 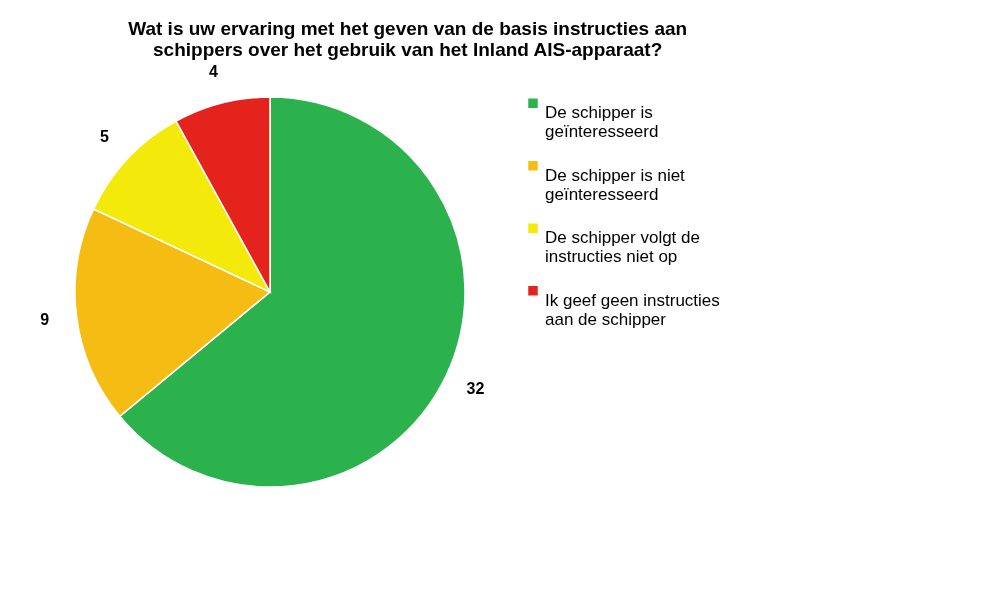 What do you see at coordinates (475, 388) in the screenshot?
I see `data-label: 32` at bounding box center [475, 388].